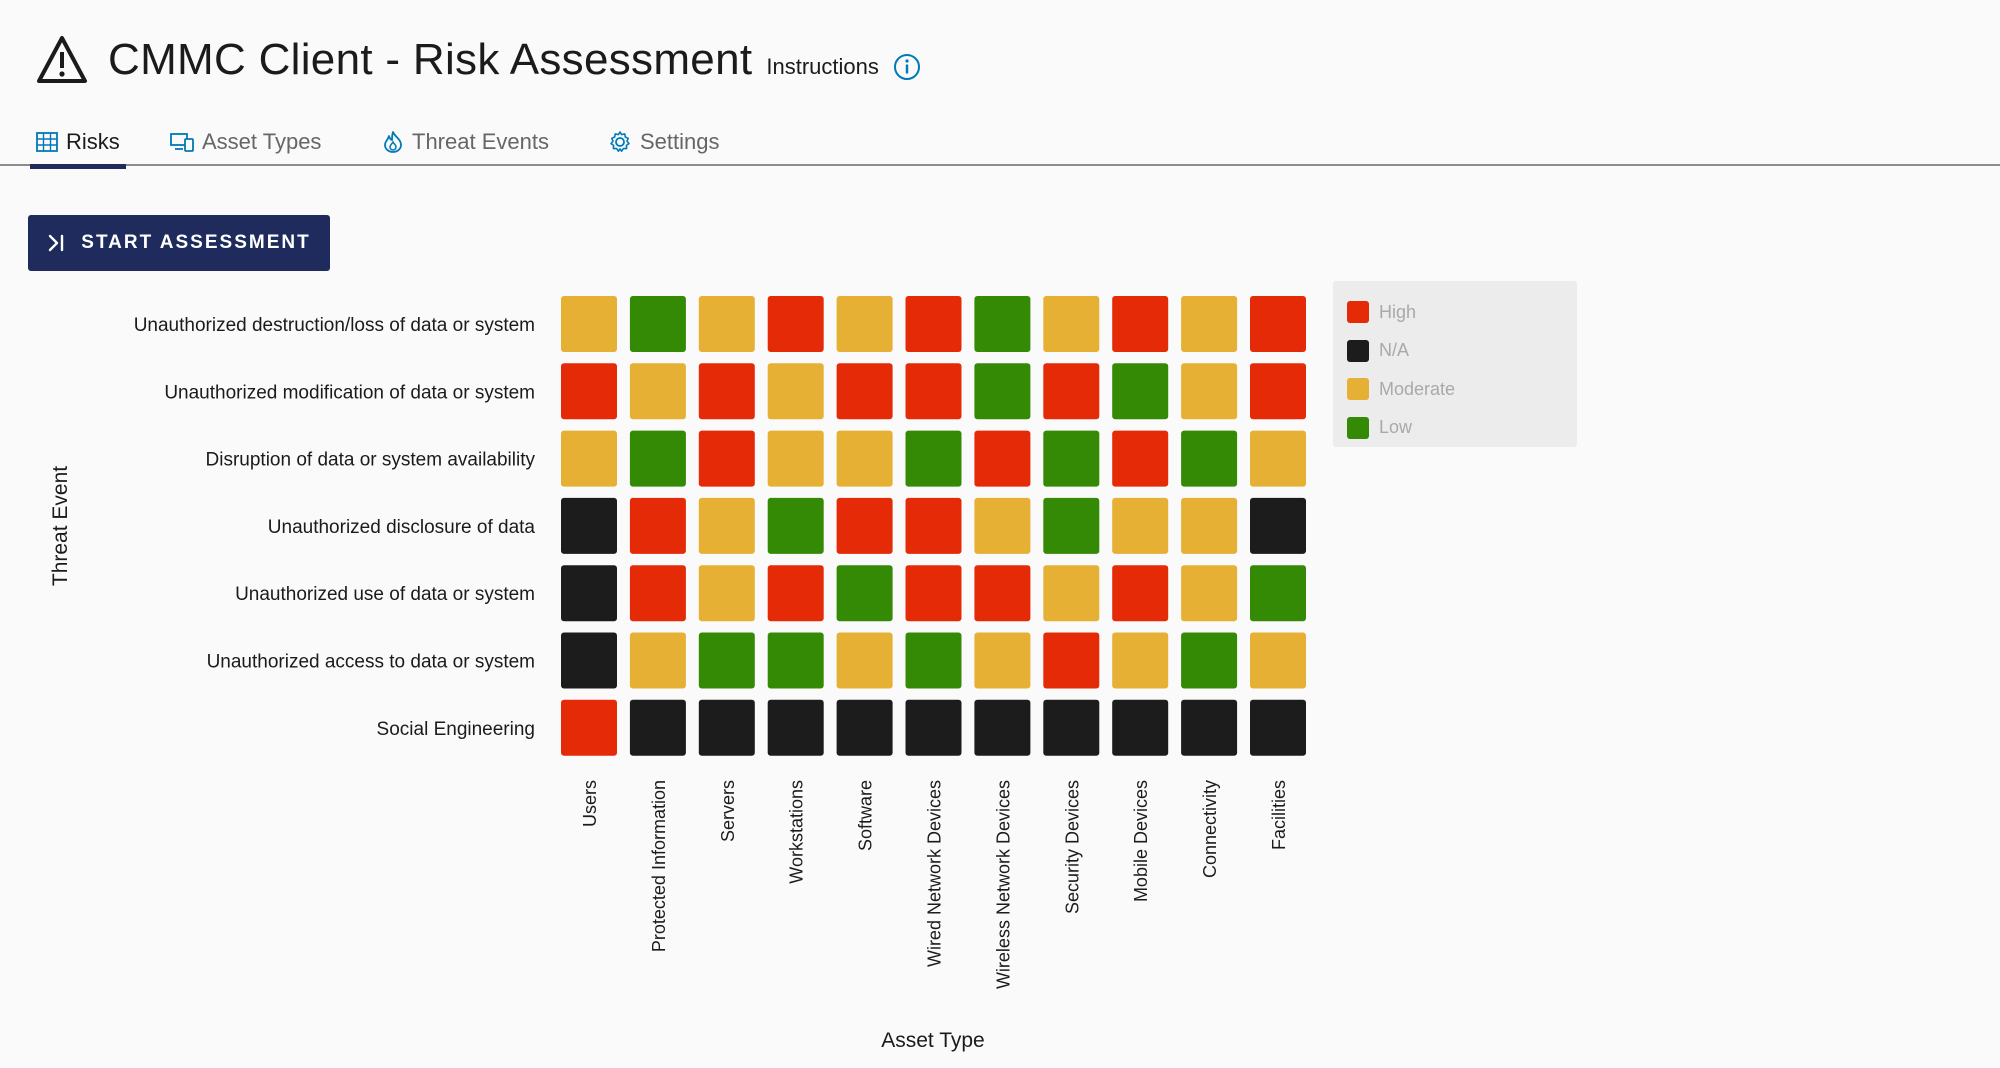 The image size is (2000, 1068). I want to click on tab-risks: Risks, so click(78, 143).